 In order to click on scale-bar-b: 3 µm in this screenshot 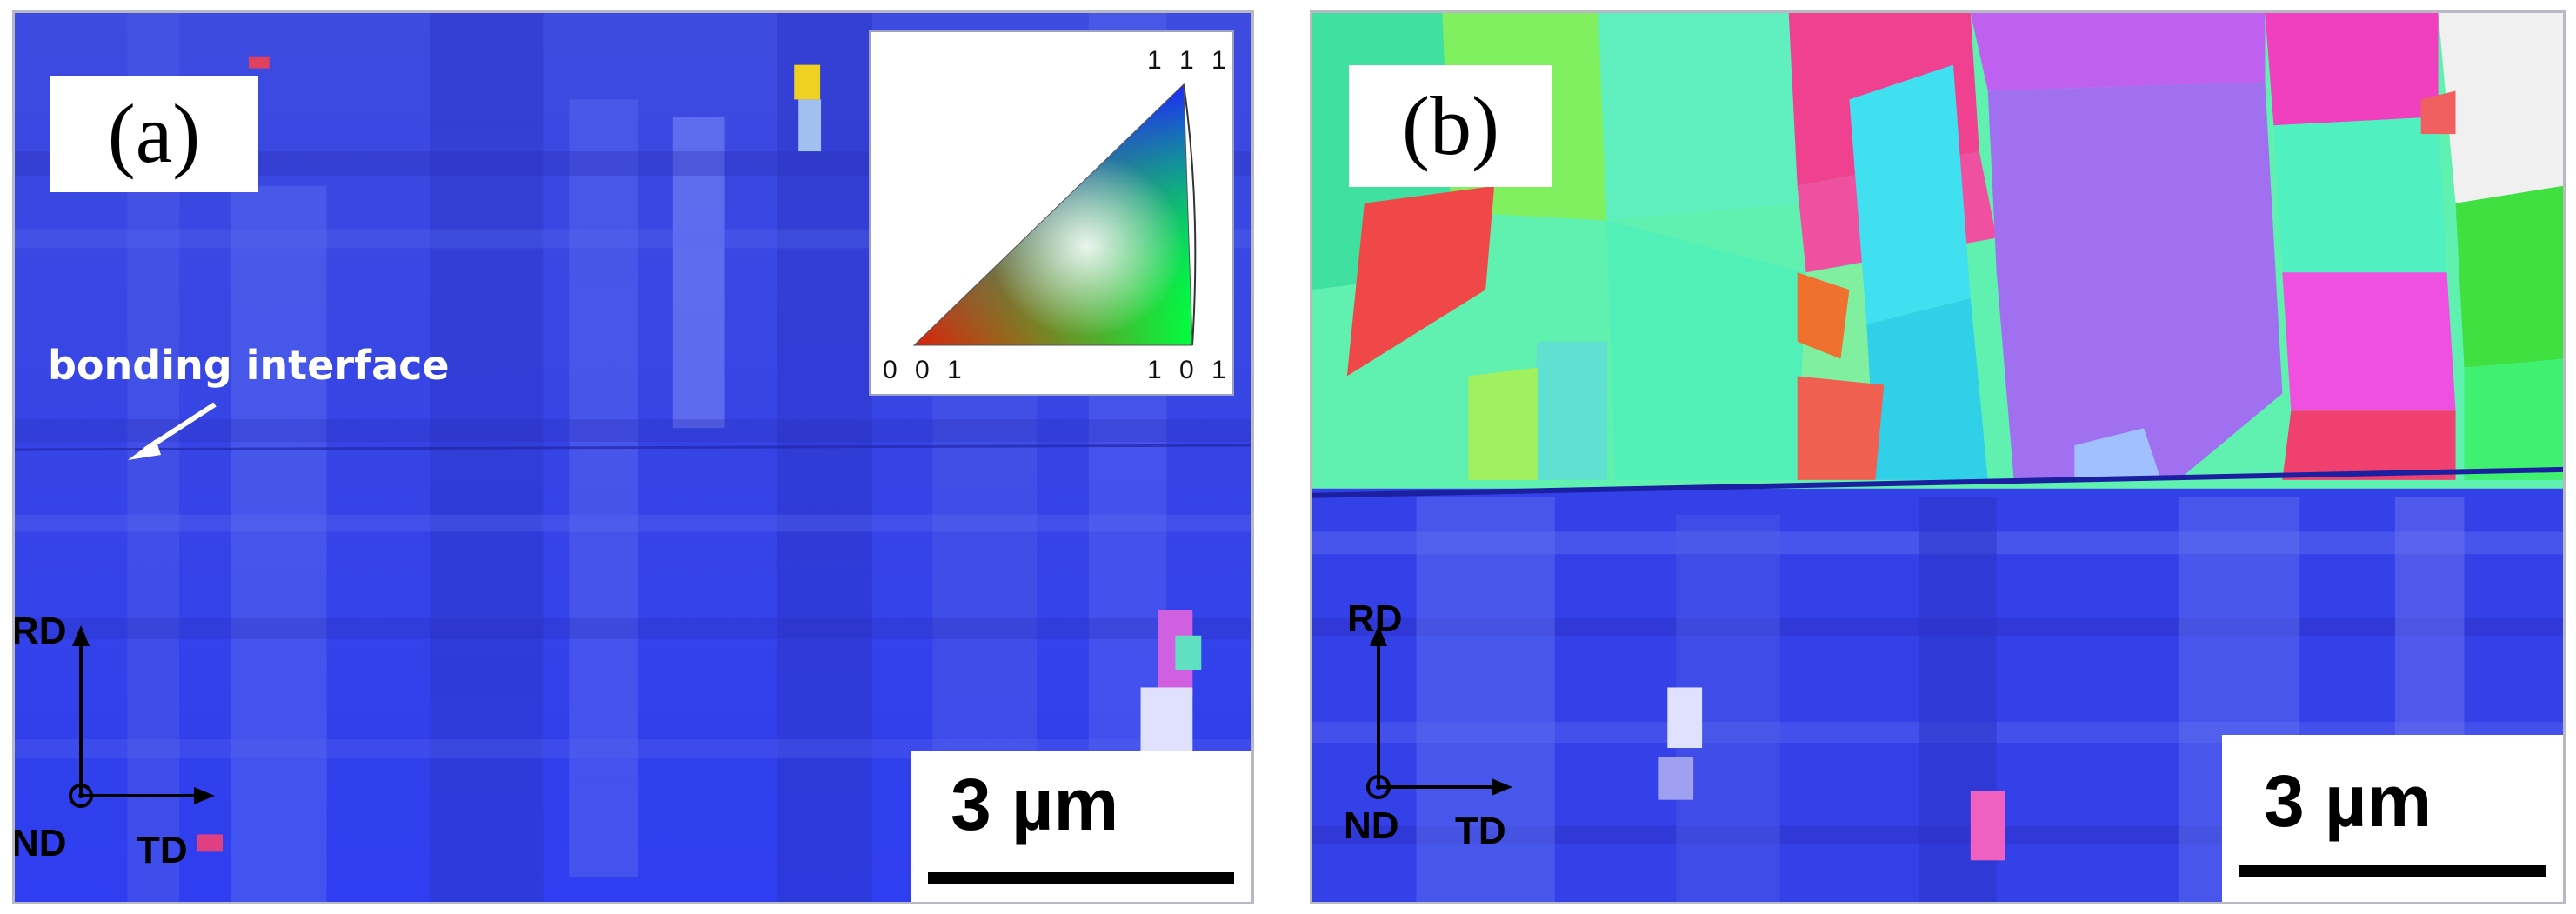, I will do `click(2392, 818)`.